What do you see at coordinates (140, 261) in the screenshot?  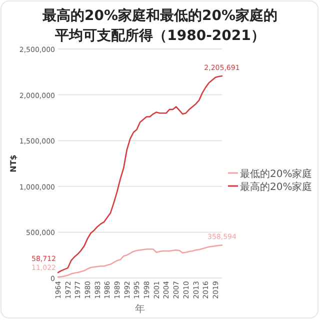 I see `line-series` at bounding box center [140, 261].